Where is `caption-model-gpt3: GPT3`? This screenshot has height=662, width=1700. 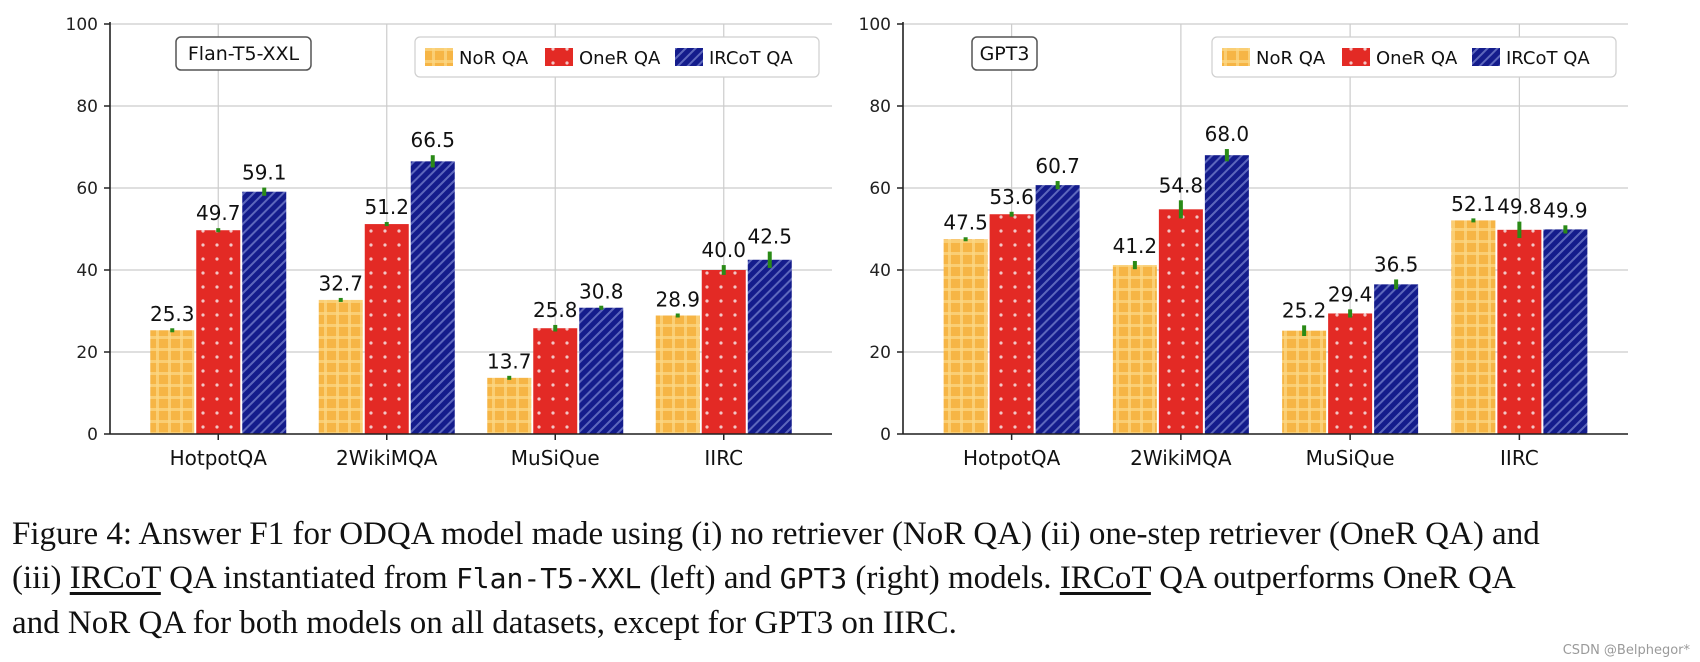 caption-model-gpt3: GPT3 is located at coordinates (813, 578).